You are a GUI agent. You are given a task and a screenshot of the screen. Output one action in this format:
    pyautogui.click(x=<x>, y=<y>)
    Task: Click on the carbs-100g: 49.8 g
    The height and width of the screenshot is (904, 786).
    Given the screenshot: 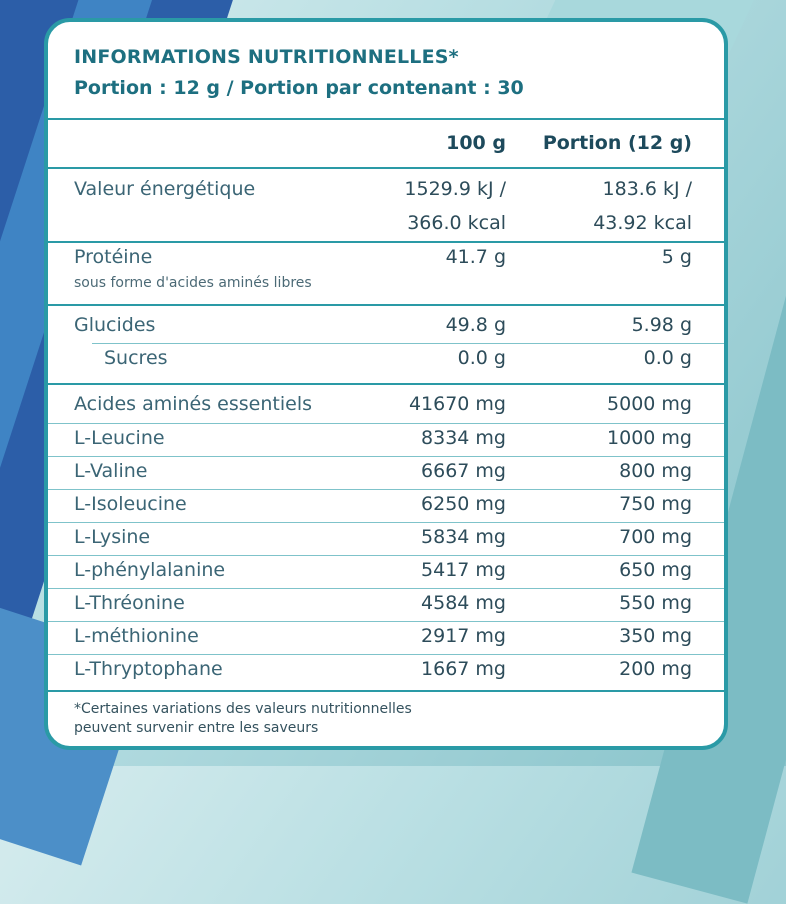 What is the action you would take?
    pyautogui.click(x=475, y=325)
    